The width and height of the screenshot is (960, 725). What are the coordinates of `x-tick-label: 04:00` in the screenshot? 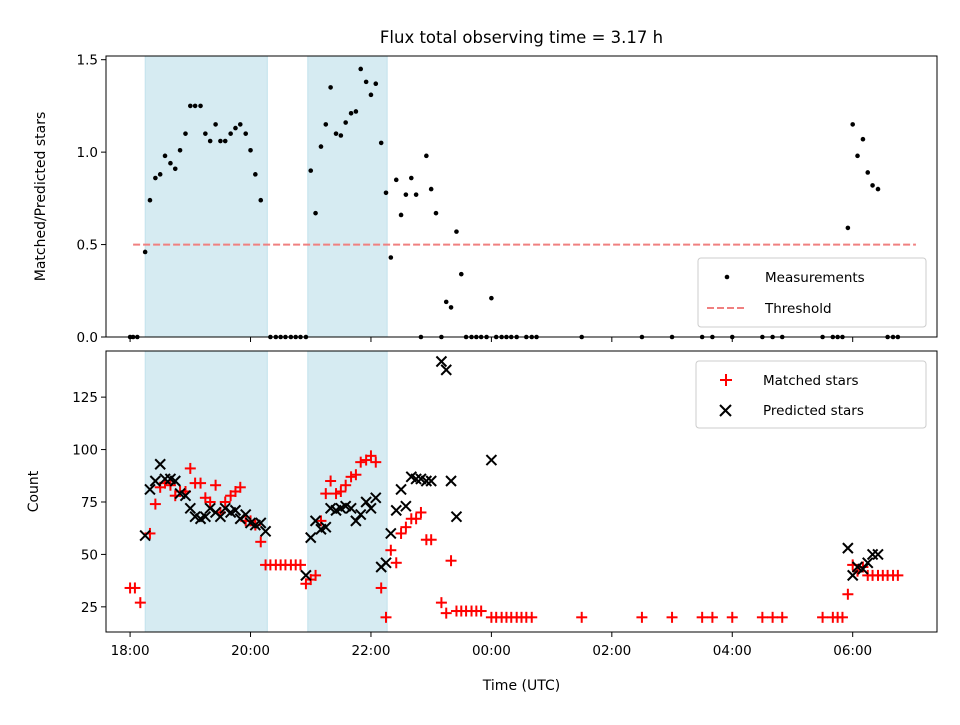 It's located at (732, 651).